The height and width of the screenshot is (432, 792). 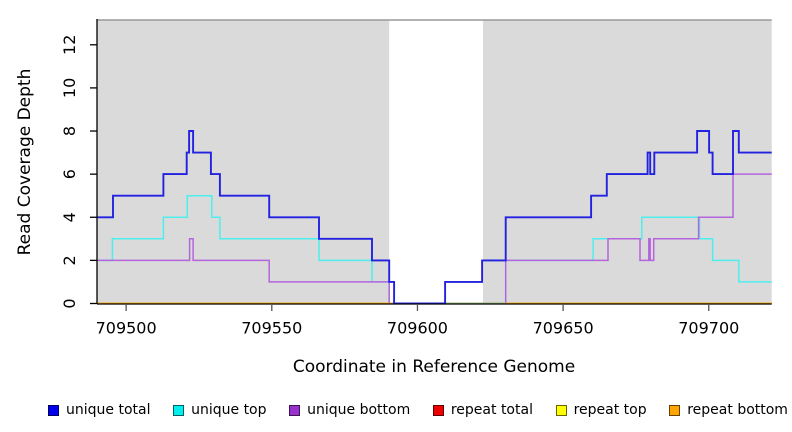 I want to click on legend-label: unique bottom, so click(x=359, y=410).